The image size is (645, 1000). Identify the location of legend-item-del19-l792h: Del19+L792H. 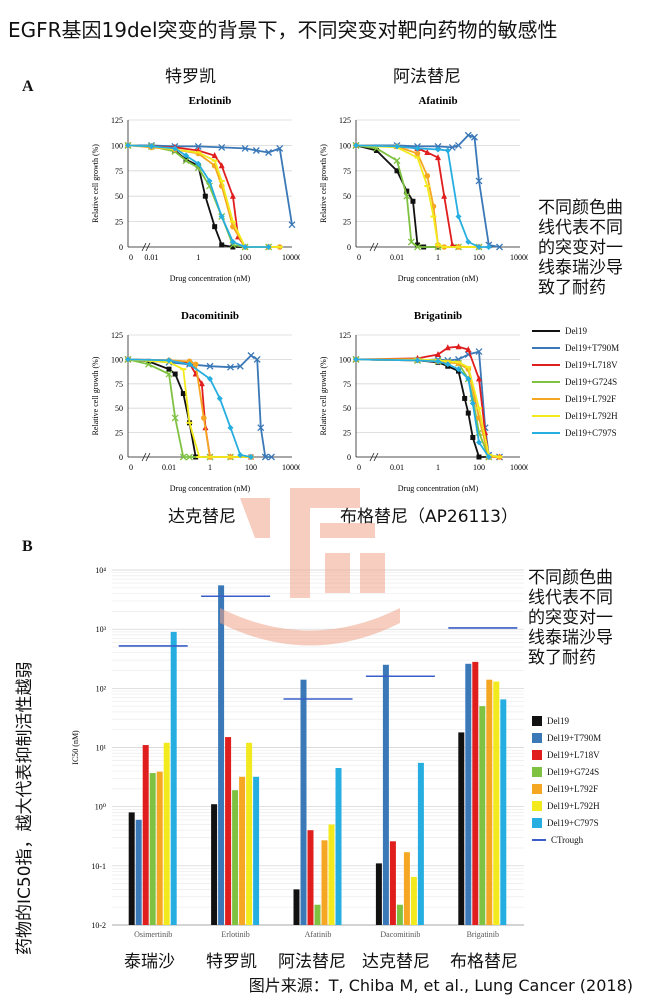
(575, 415).